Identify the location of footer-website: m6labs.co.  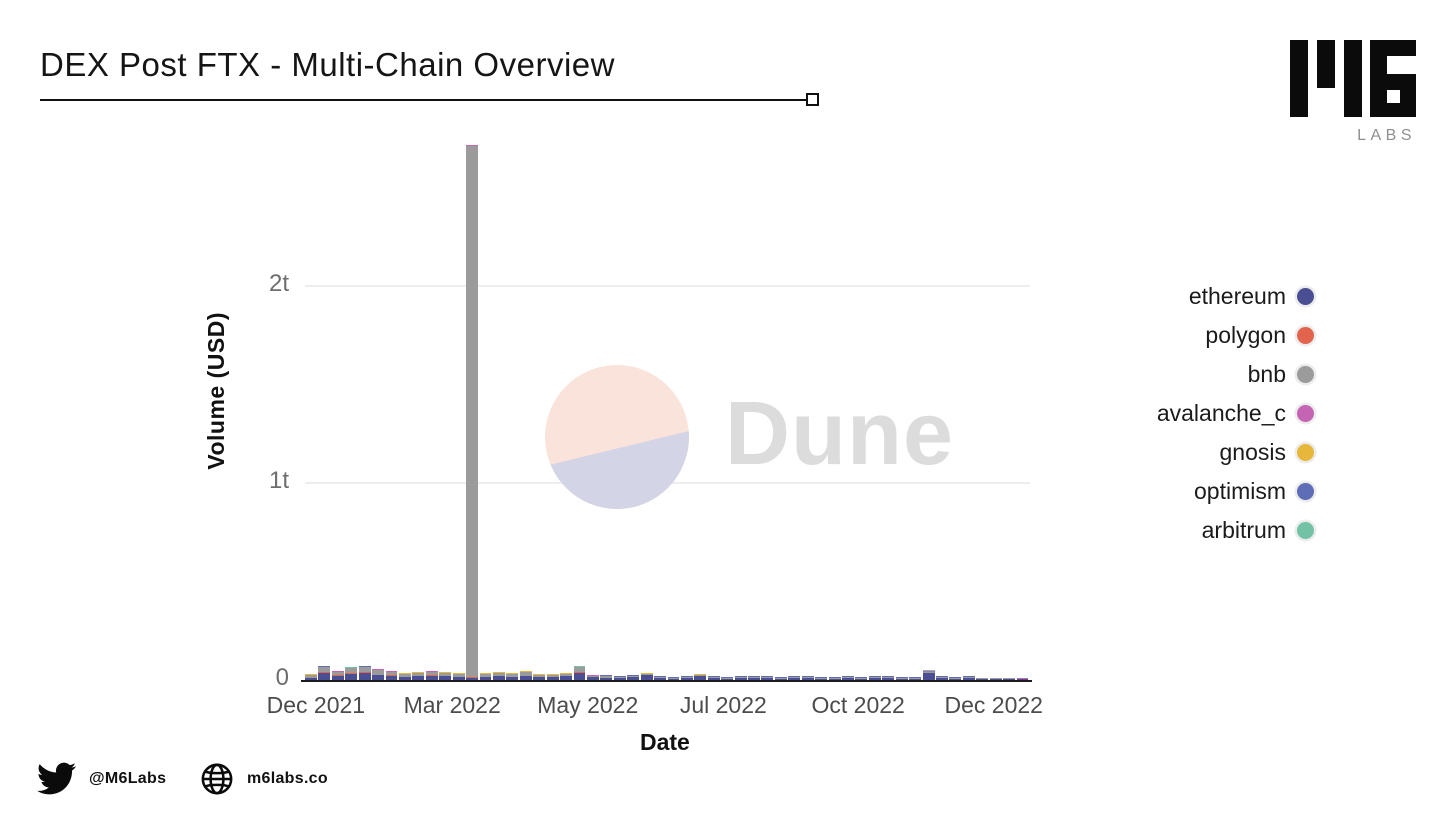
(264, 779).